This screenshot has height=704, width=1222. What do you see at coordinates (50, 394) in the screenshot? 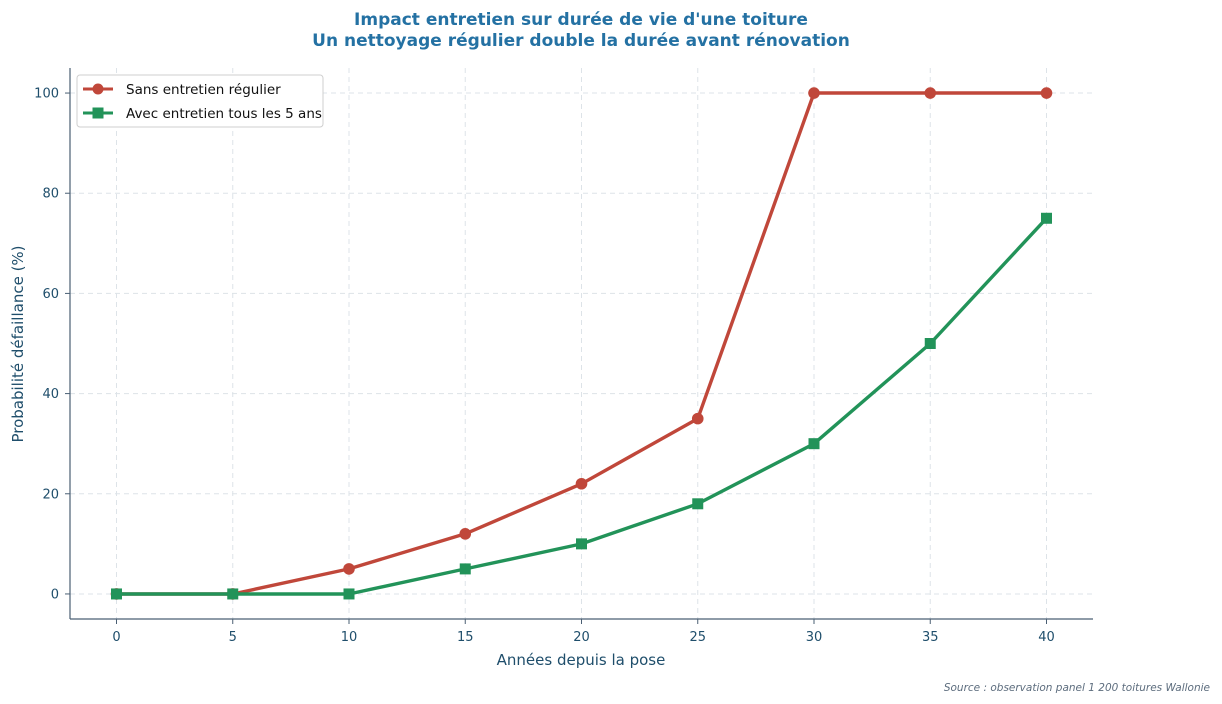
I see `y-tick-label: 40` at bounding box center [50, 394].